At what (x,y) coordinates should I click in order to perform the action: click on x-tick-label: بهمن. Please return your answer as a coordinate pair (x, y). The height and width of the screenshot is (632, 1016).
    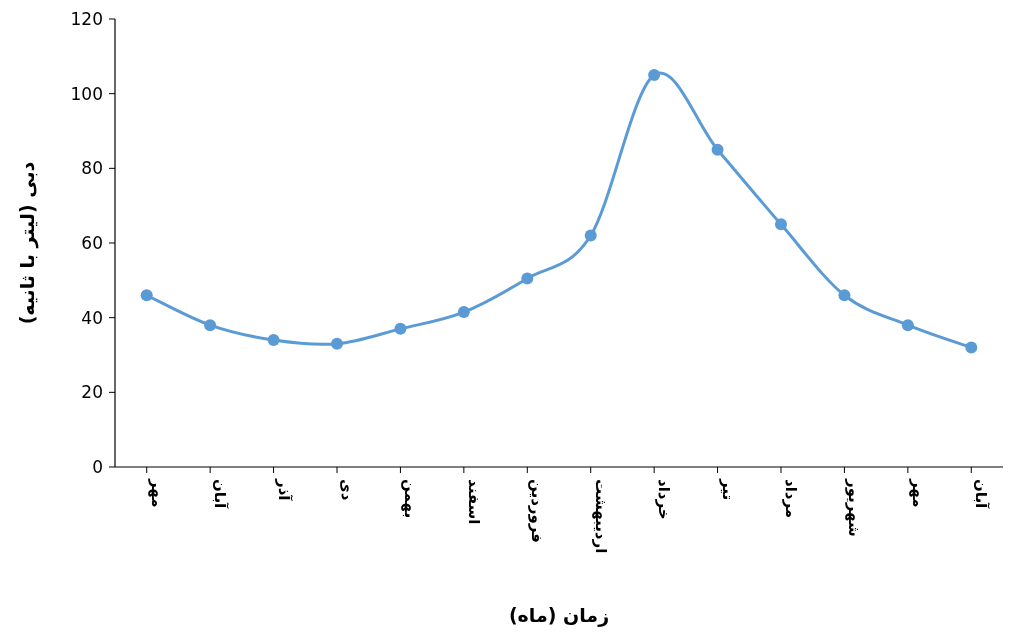
    Looking at the image, I should click on (410, 499).